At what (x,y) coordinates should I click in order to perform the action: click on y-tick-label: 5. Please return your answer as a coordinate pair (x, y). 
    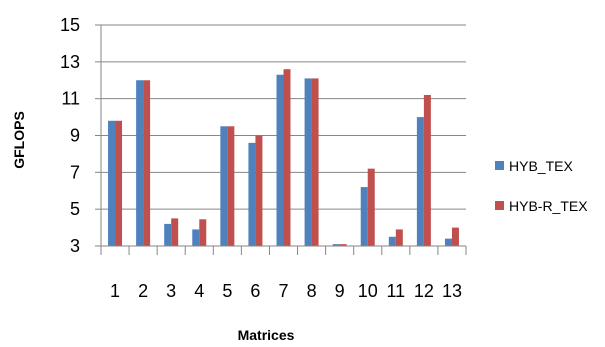
    Looking at the image, I should click on (75, 209).